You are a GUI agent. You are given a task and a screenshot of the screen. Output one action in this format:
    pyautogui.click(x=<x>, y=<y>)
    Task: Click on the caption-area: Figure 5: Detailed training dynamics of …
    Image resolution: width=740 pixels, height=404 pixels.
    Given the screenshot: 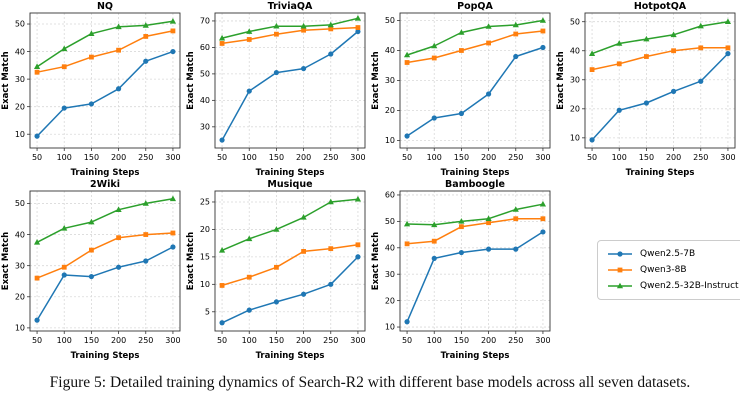 What is the action you would take?
    pyautogui.click(x=370, y=382)
    